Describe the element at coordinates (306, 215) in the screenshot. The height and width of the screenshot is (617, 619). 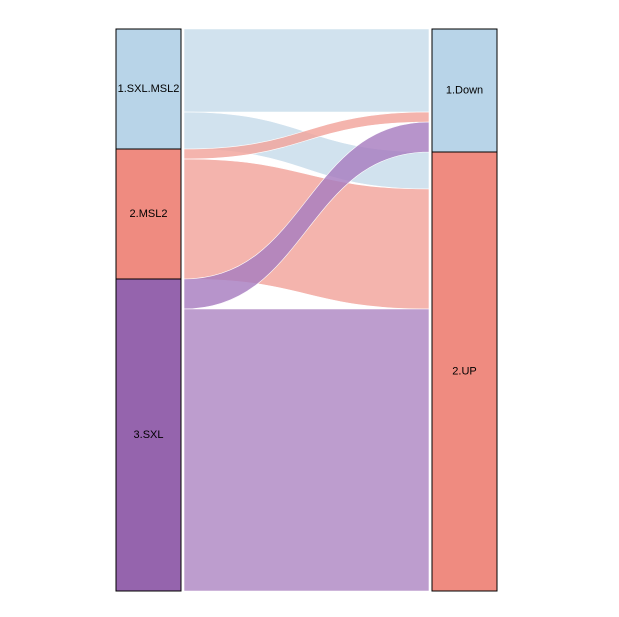
I see `flow-3-sxl-to-1-down` at that location.